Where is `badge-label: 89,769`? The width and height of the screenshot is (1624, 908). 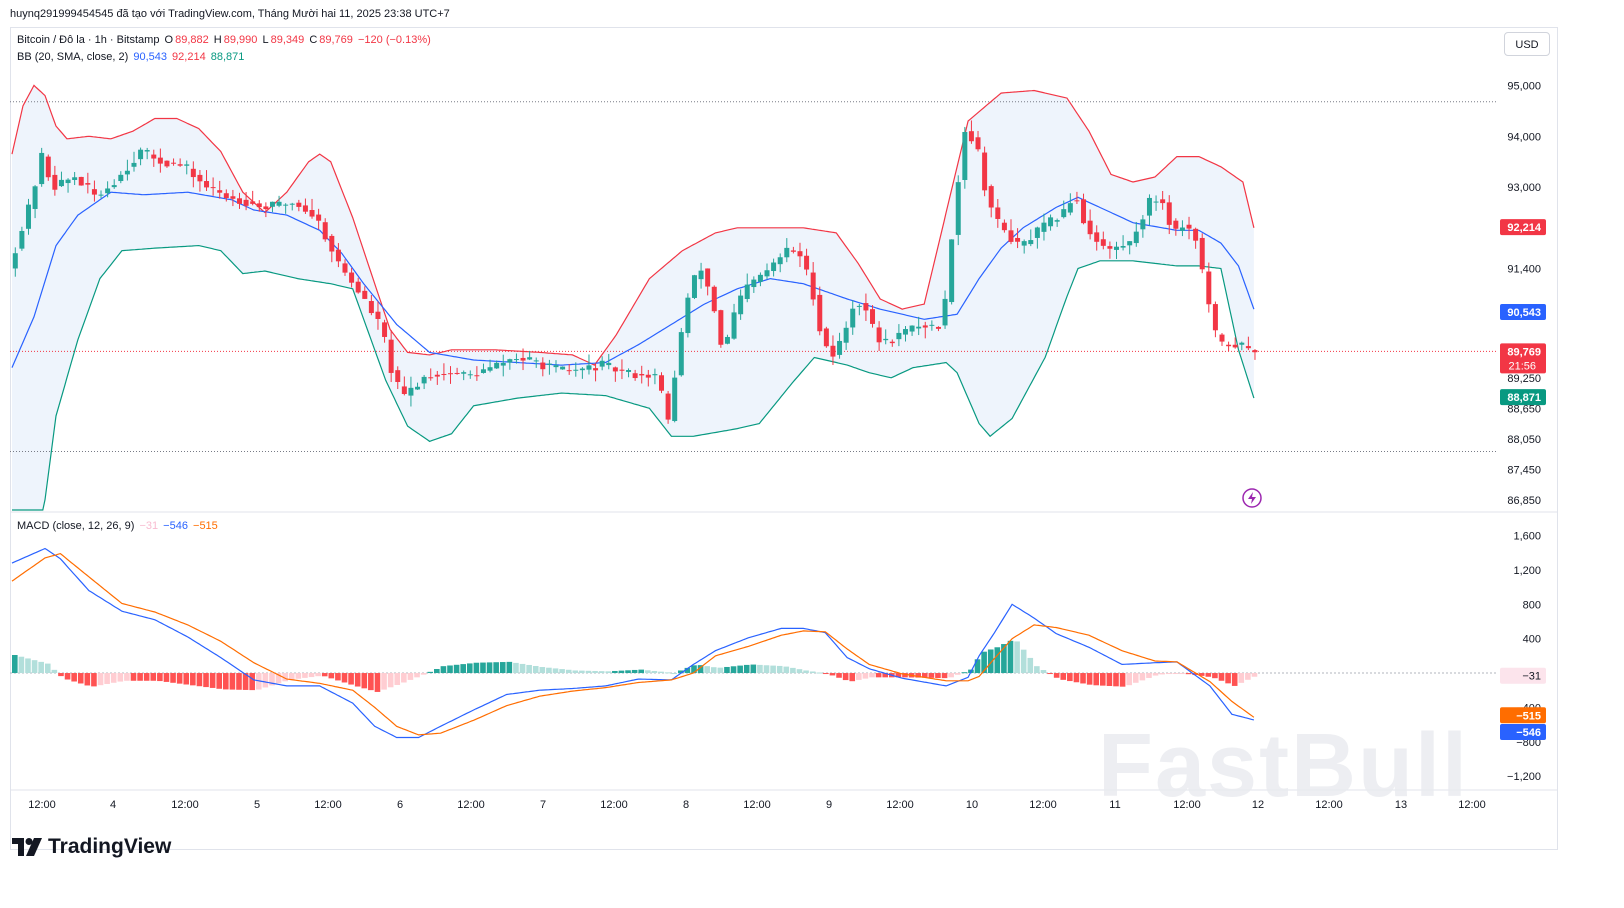
badge-label: 89,769 is located at coordinates (1524, 352).